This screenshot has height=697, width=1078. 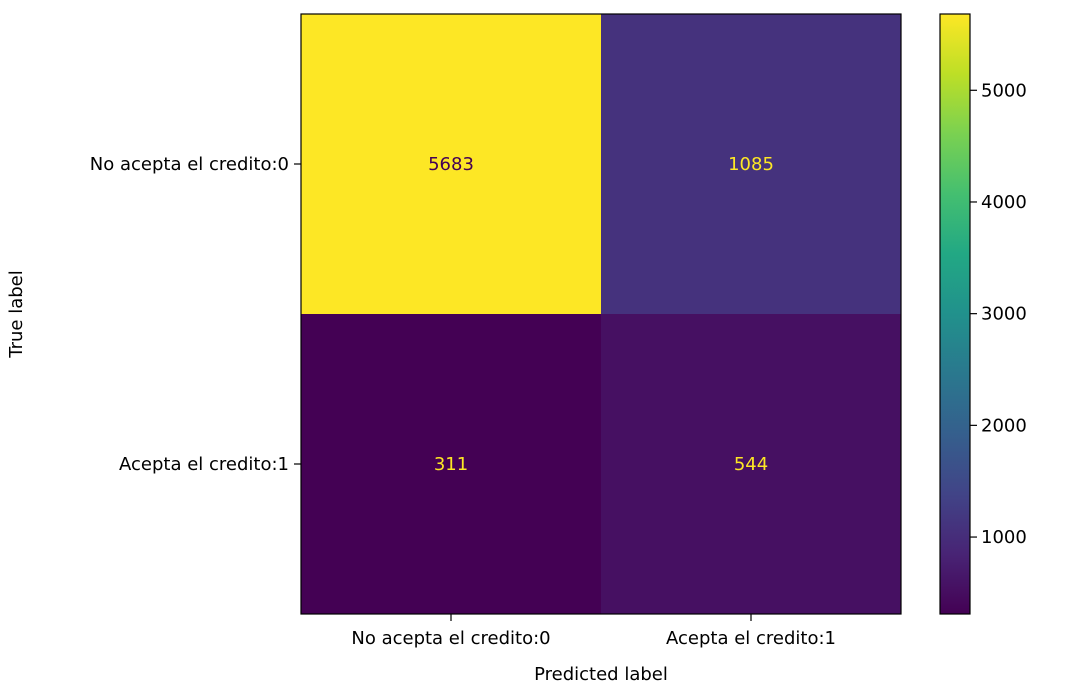 I want to click on x-tick-label: No acepta el credito:0, so click(x=450, y=638).